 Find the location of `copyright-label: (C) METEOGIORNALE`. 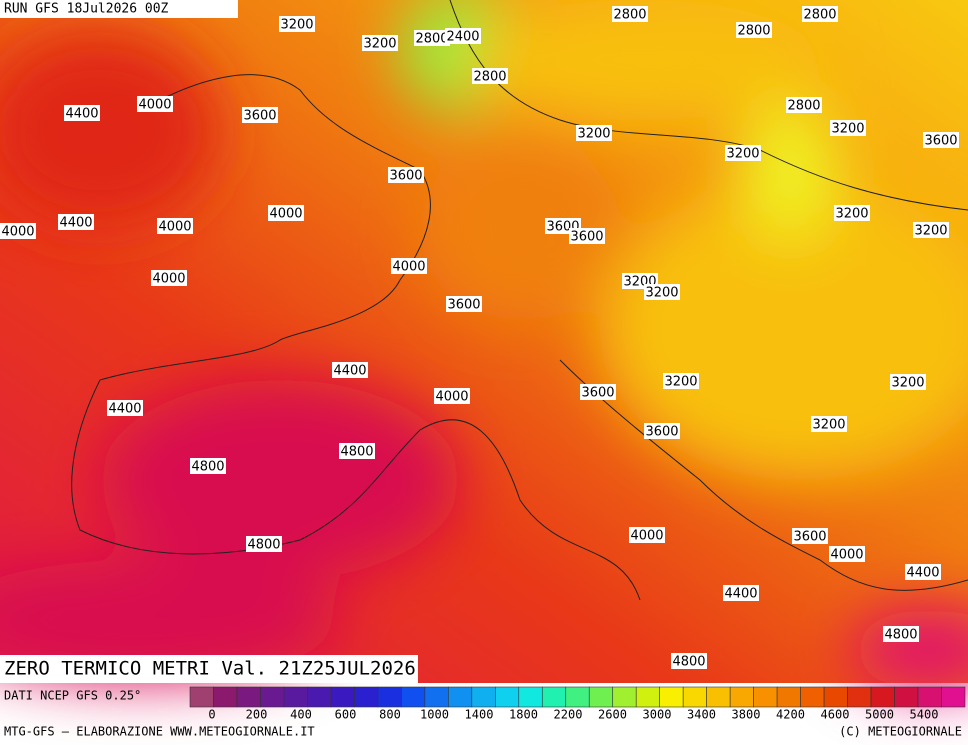

copyright-label: (C) METEOGIORNALE is located at coordinates (900, 732).